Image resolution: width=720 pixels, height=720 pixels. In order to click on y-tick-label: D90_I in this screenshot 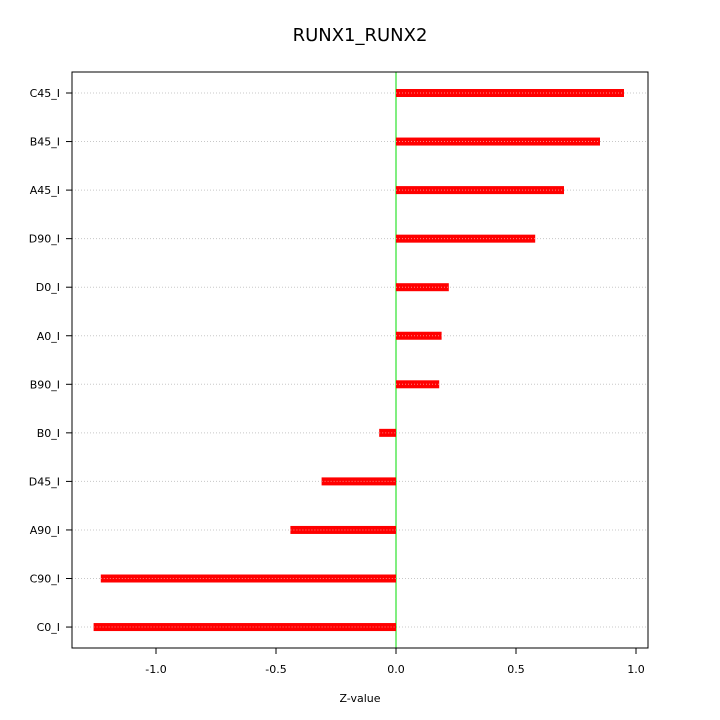, I will do `click(44, 239)`.